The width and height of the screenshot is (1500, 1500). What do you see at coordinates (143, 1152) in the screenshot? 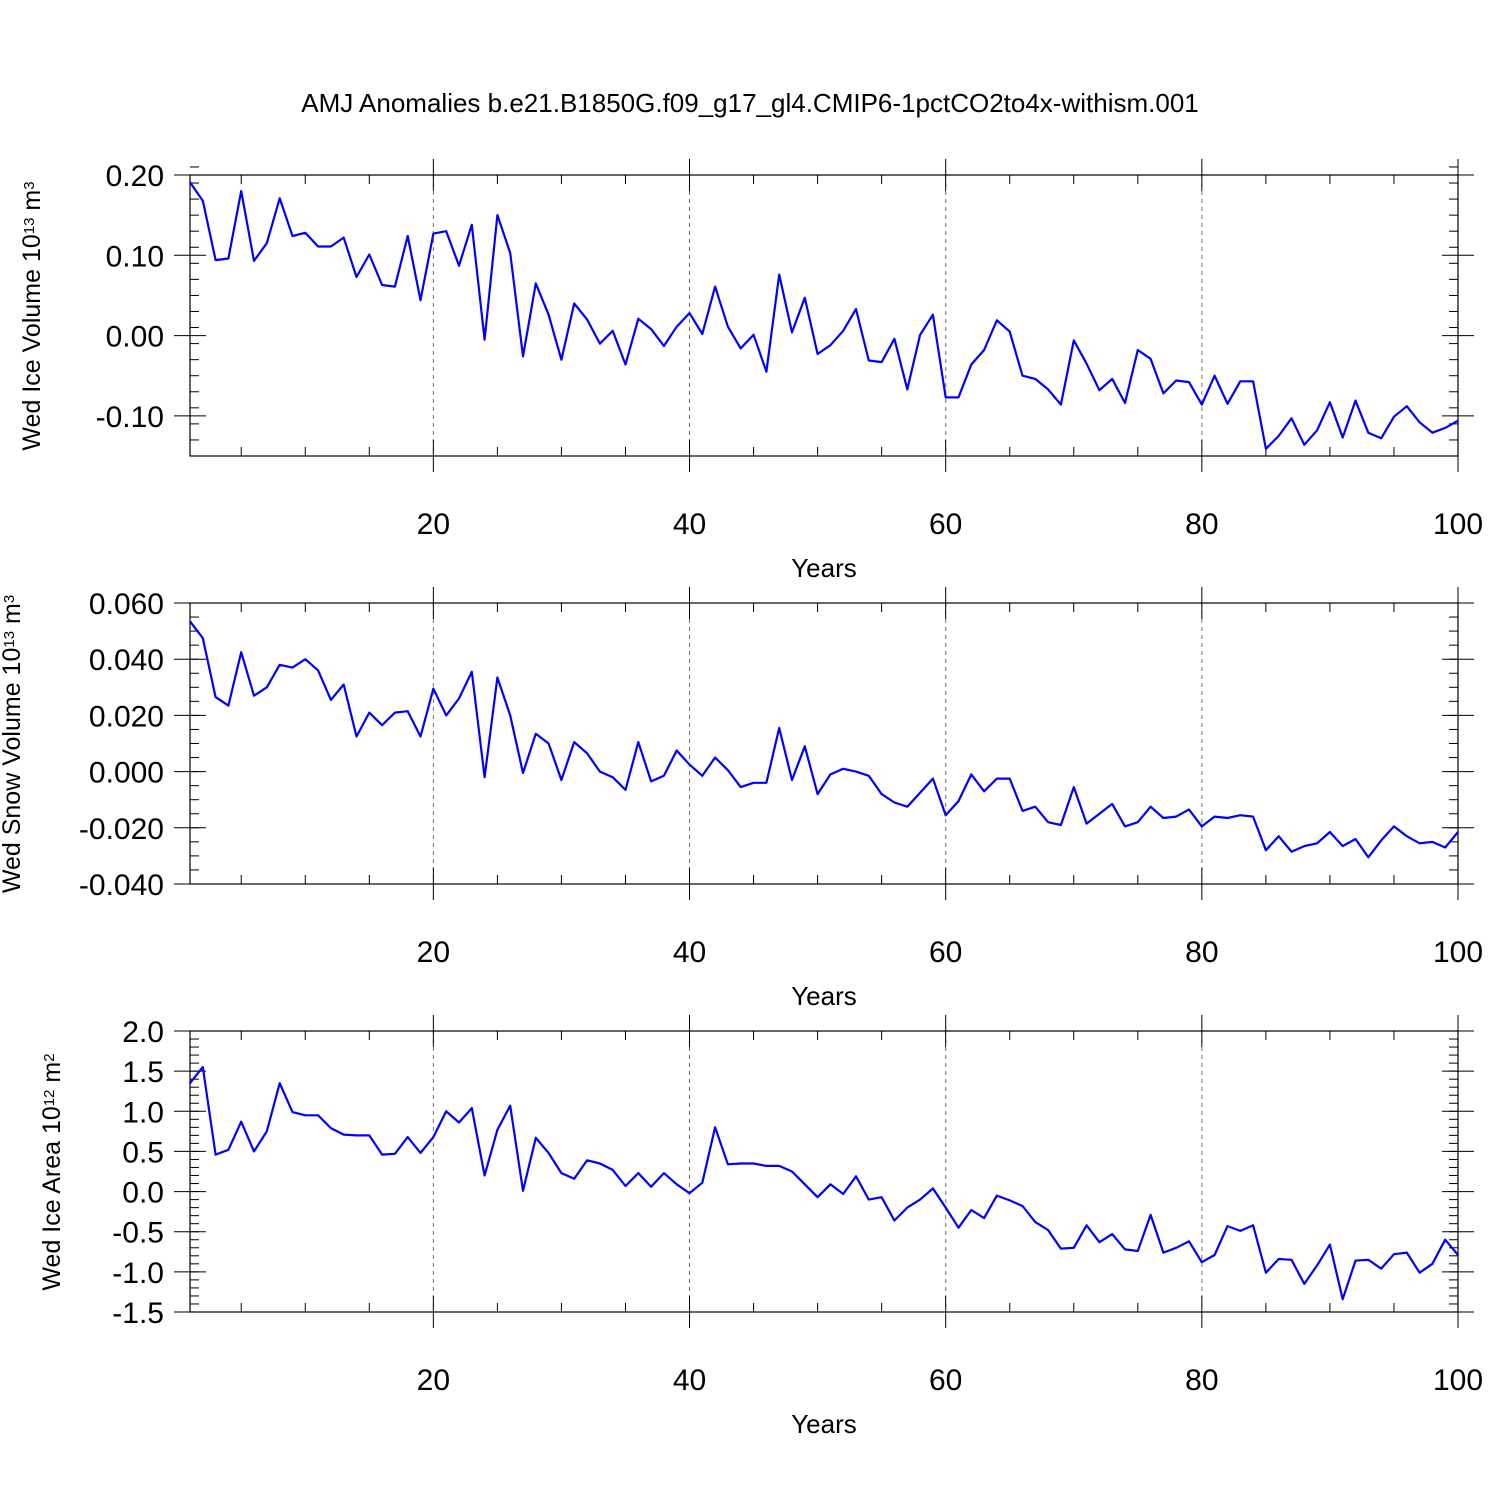
I see `y-tick-label: 0.5` at bounding box center [143, 1152].